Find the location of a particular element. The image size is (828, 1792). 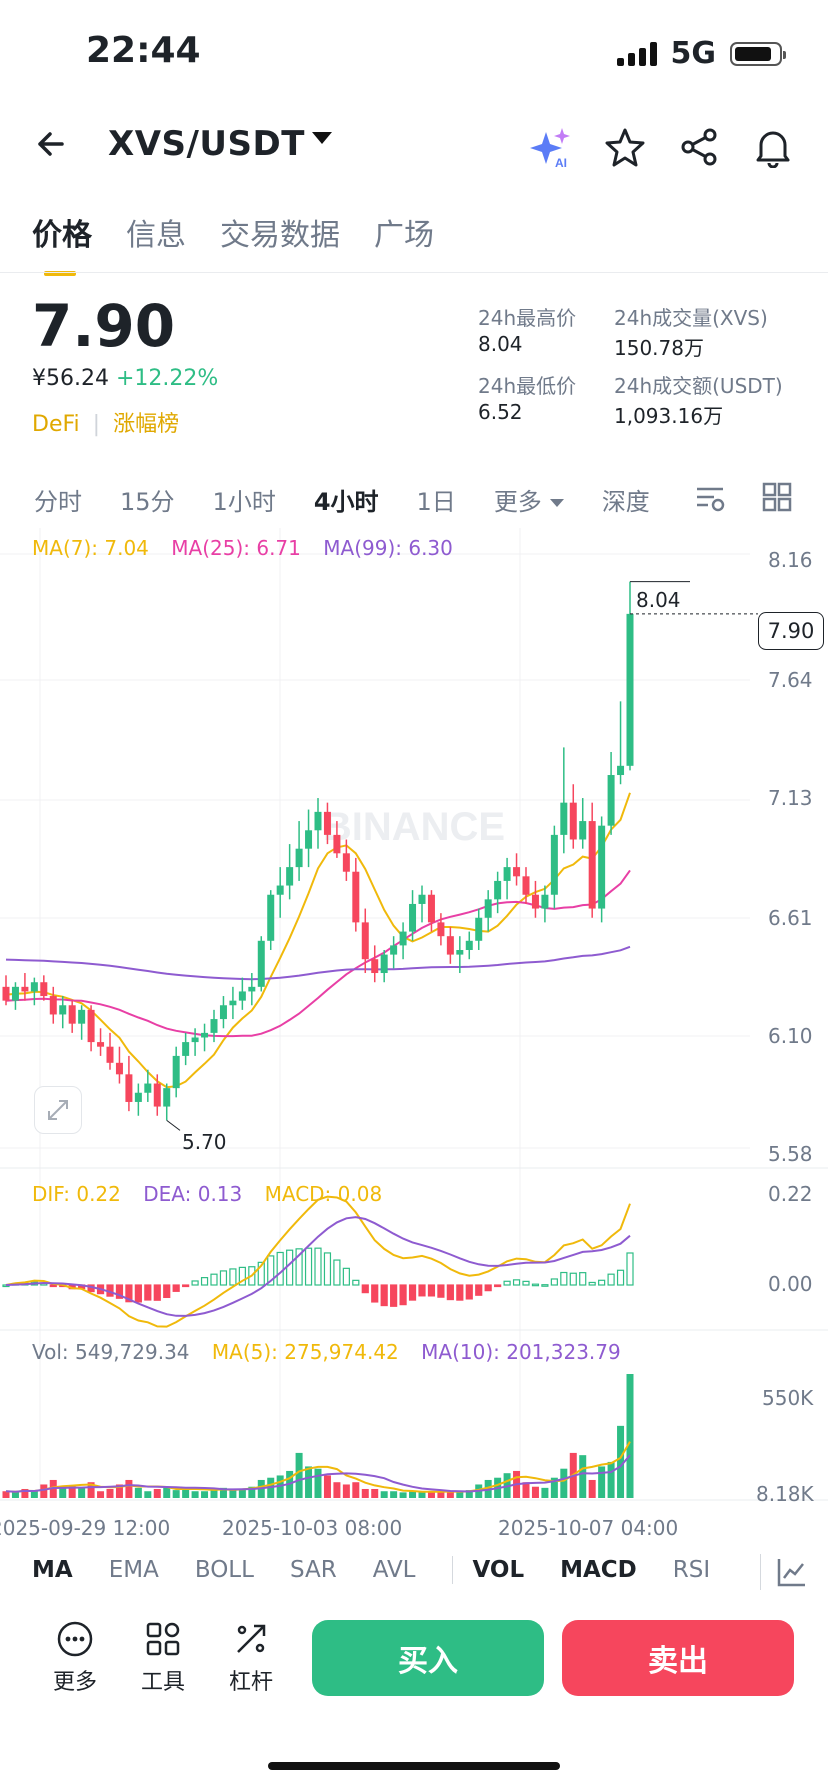

sell-button: 卖出 is located at coordinates (678, 1658).